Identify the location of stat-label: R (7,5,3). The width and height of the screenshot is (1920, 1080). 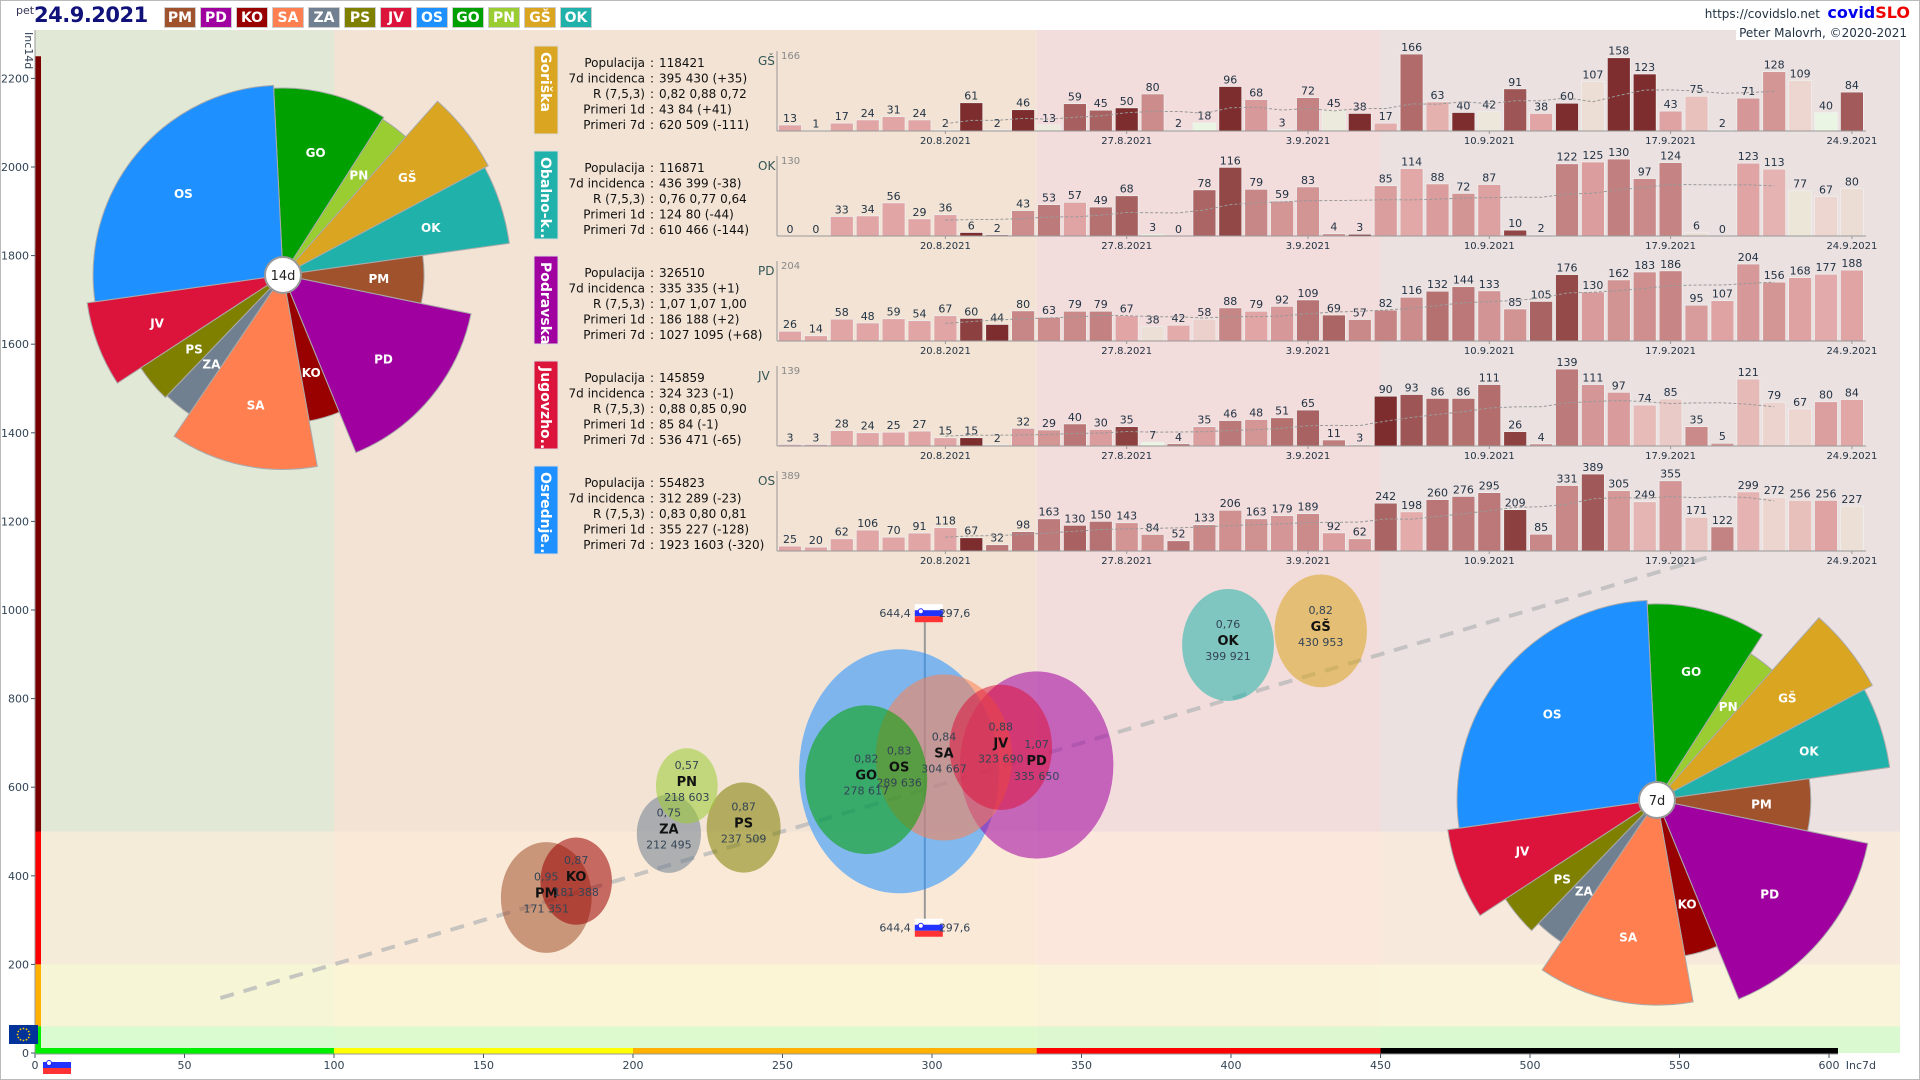
(619, 514).